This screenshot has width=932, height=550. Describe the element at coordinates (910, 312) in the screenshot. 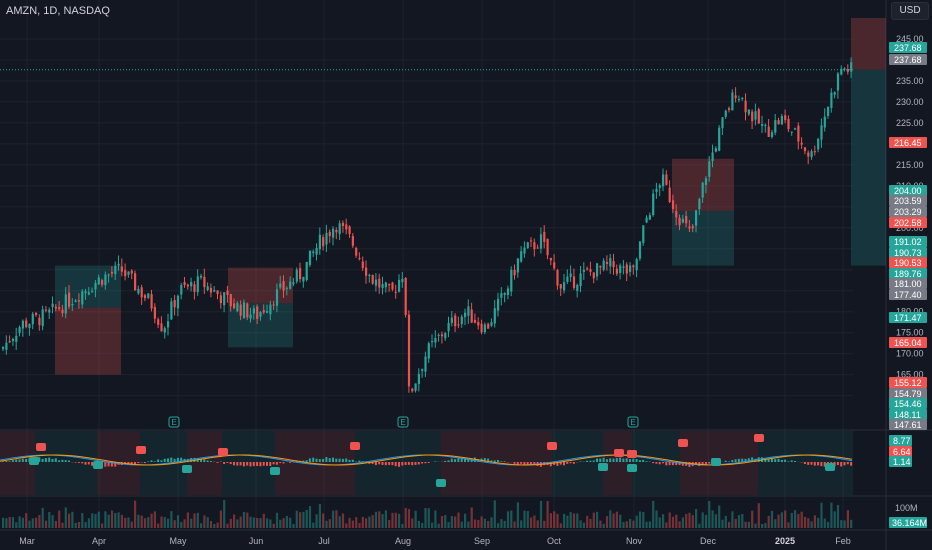

I see `y-tick-label: 180.00` at that location.